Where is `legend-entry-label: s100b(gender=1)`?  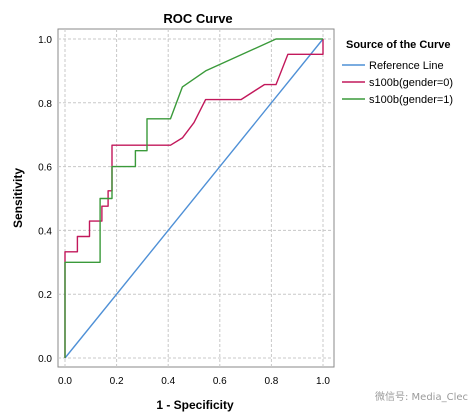
legend-entry-label: s100b(gender=1) is located at coordinates (411, 100).